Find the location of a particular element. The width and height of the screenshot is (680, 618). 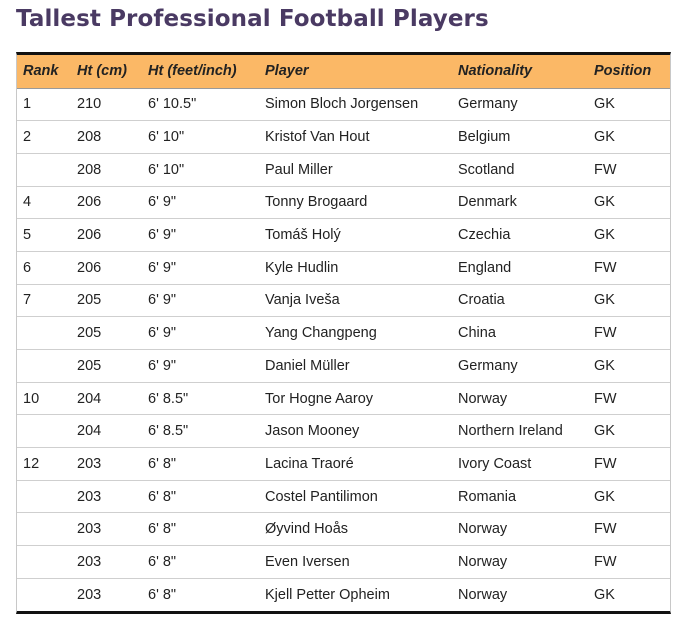

cell-player: Kristof Van Hout is located at coordinates (355, 137).